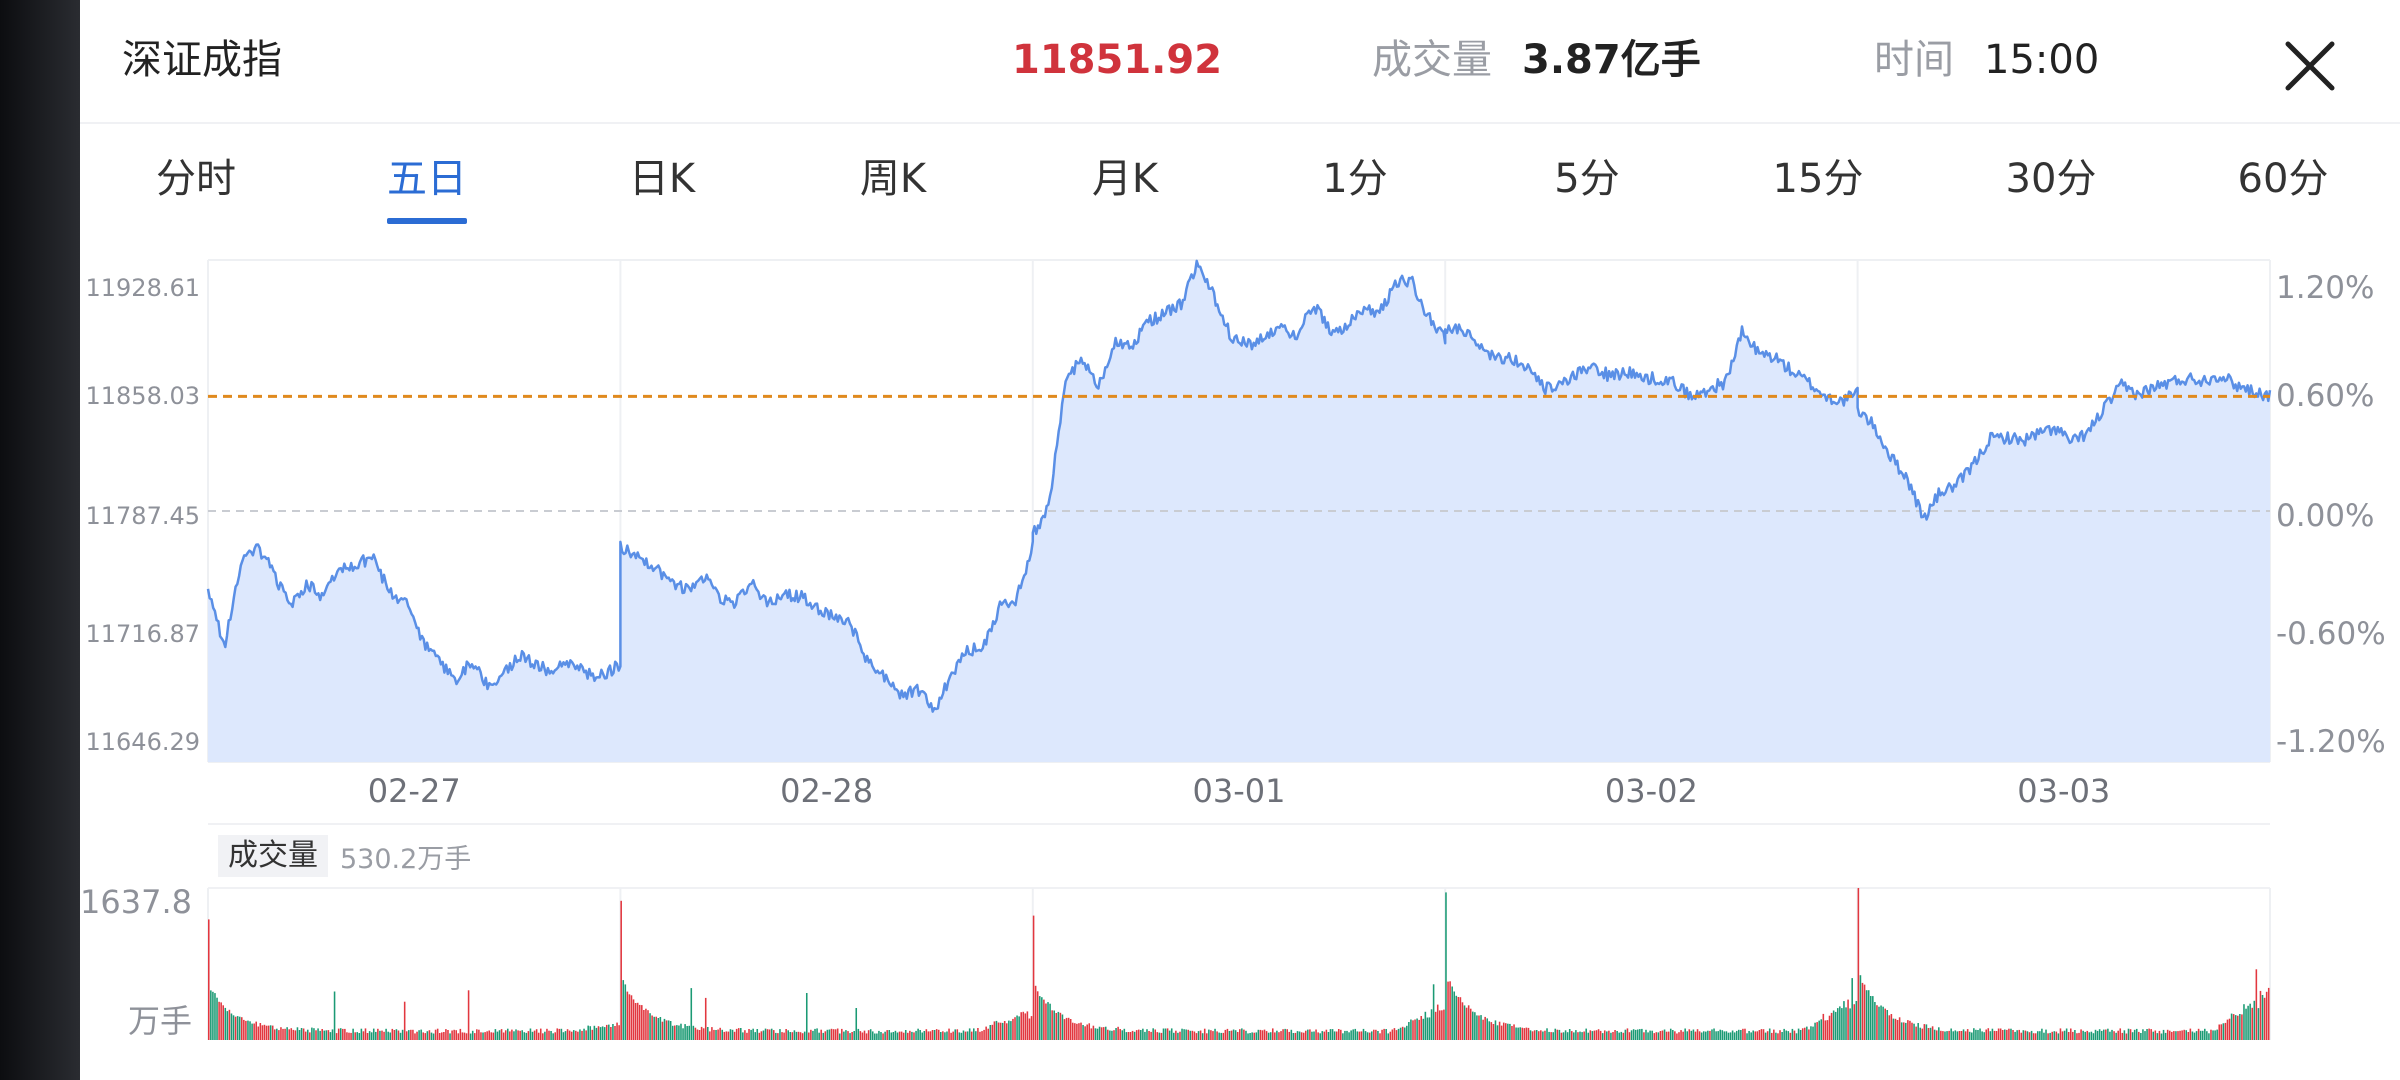 Image resolution: width=2400 pixels, height=1080 pixels. Describe the element at coordinates (1355, 179) in the screenshot. I see `tab-1min: 1分` at that location.